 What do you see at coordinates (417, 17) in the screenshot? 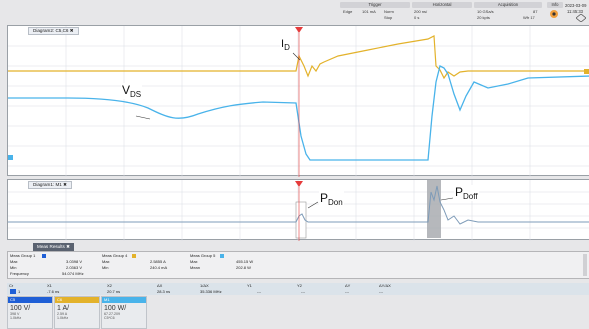
I see `horizontal-offset: 0 s` at bounding box center [417, 17].